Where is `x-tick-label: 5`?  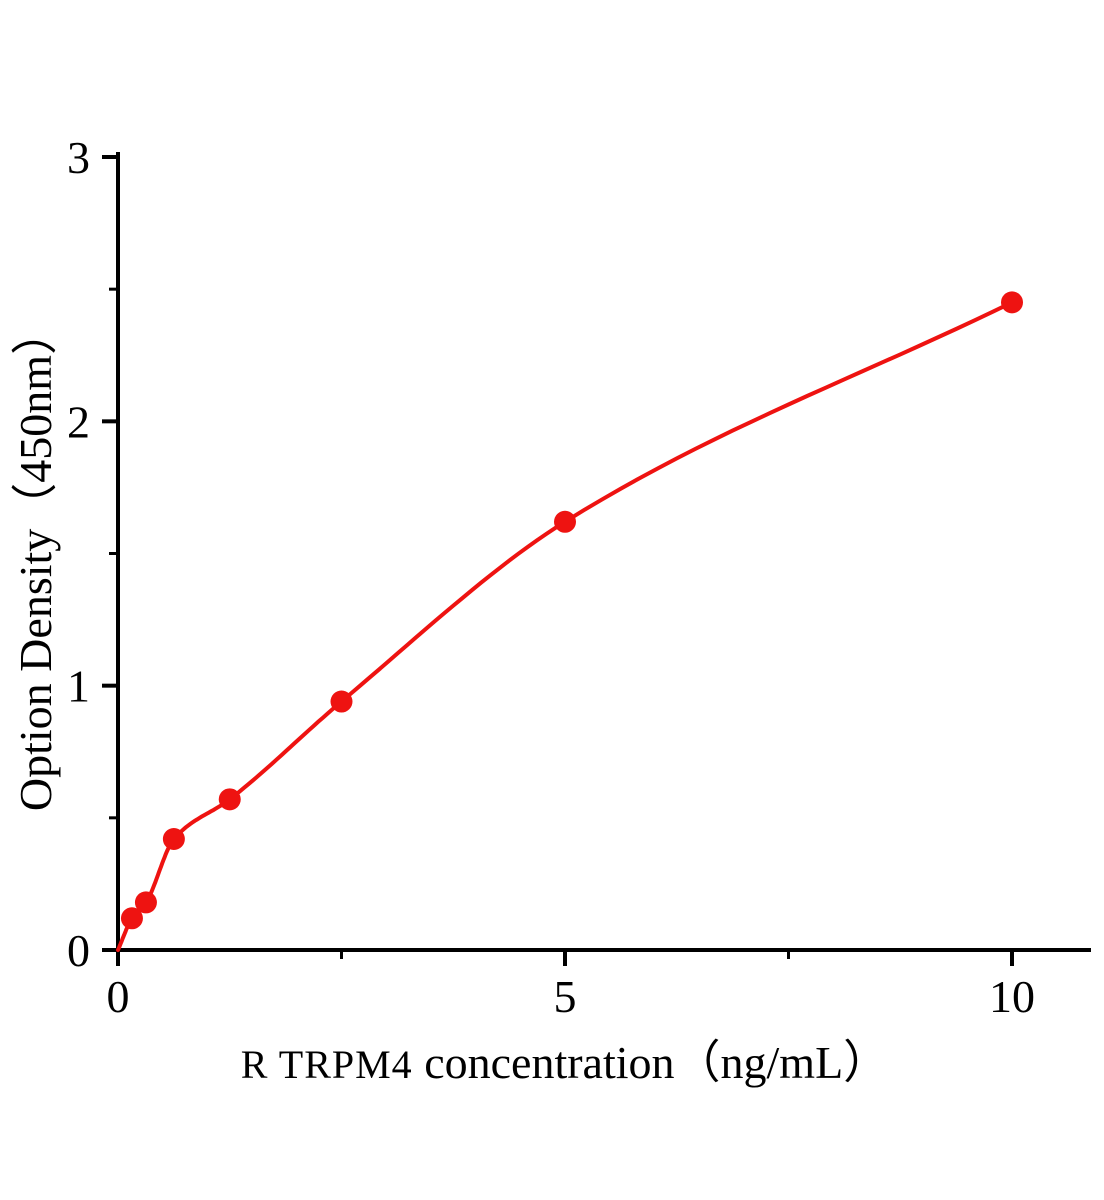 x-tick-label: 5 is located at coordinates (565, 996).